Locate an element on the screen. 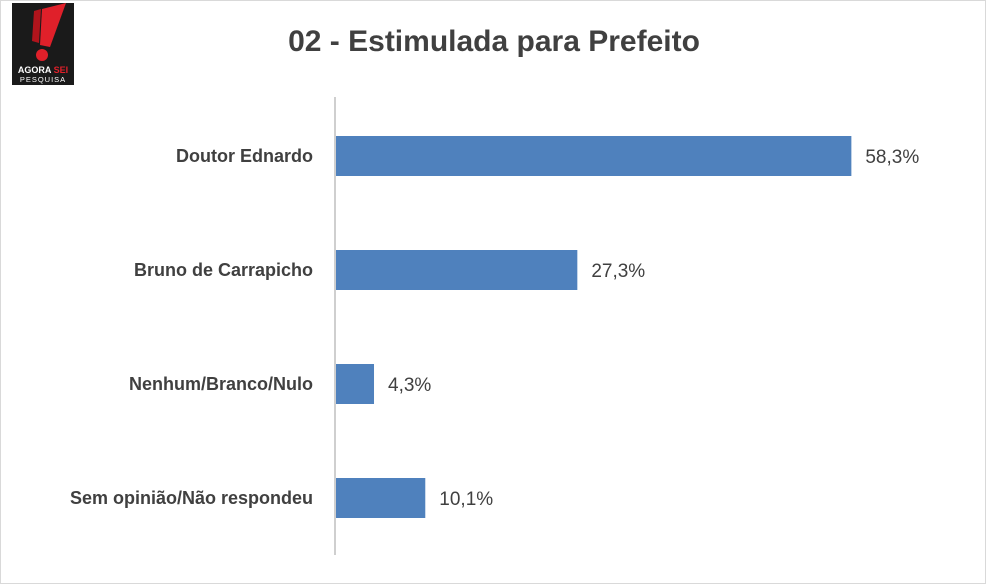  value-label: 27,3% is located at coordinates (618, 271).